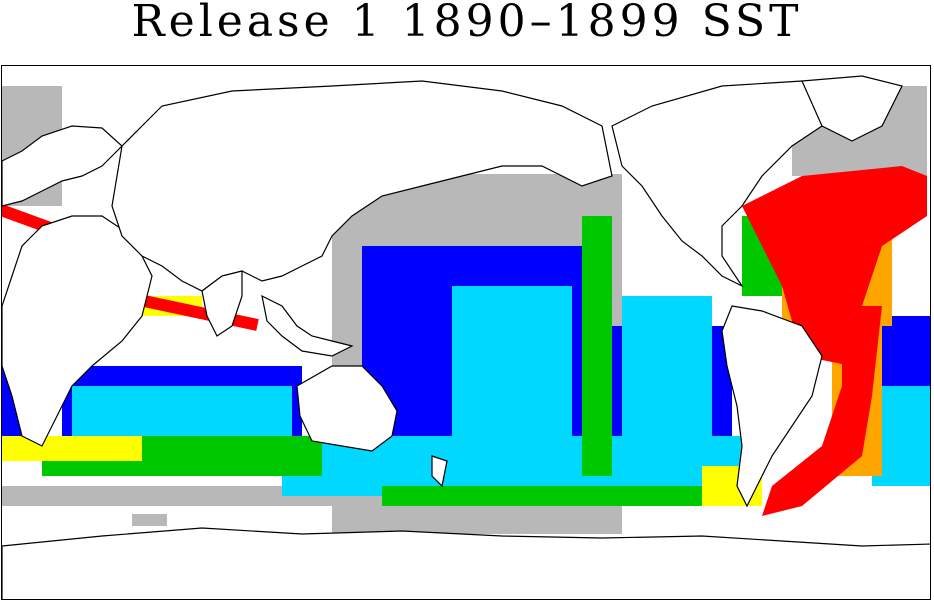  I want to click on land-india, so click(222, 303).